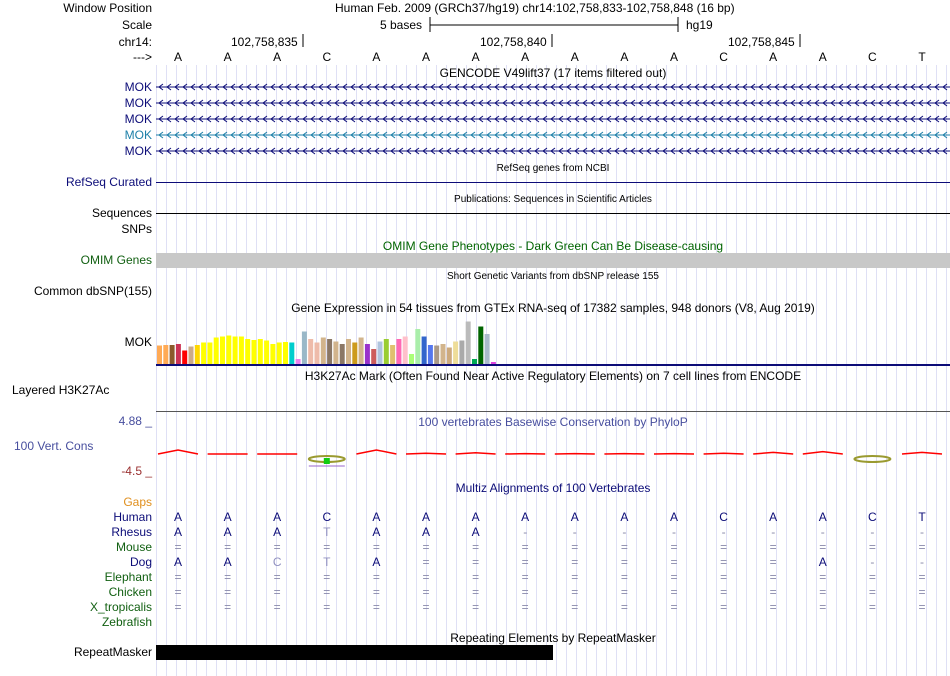 The image size is (950, 676). Describe the element at coordinates (138, 342) in the screenshot. I see `gtex-gene-label: MOK` at that location.